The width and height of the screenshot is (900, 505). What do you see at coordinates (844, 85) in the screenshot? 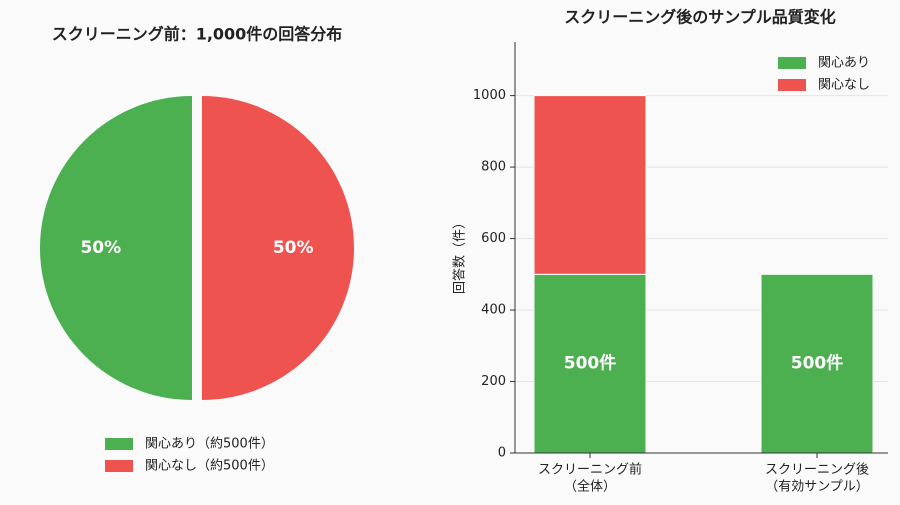
I see `legend-label: 関心なし` at bounding box center [844, 85].